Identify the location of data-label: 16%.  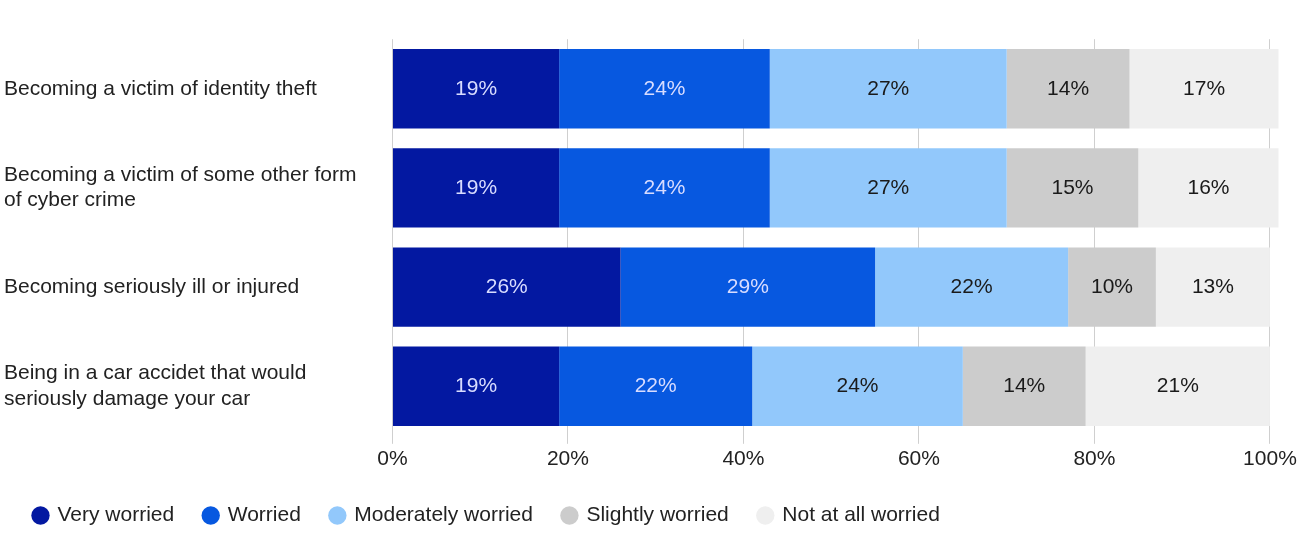
(1208, 186).